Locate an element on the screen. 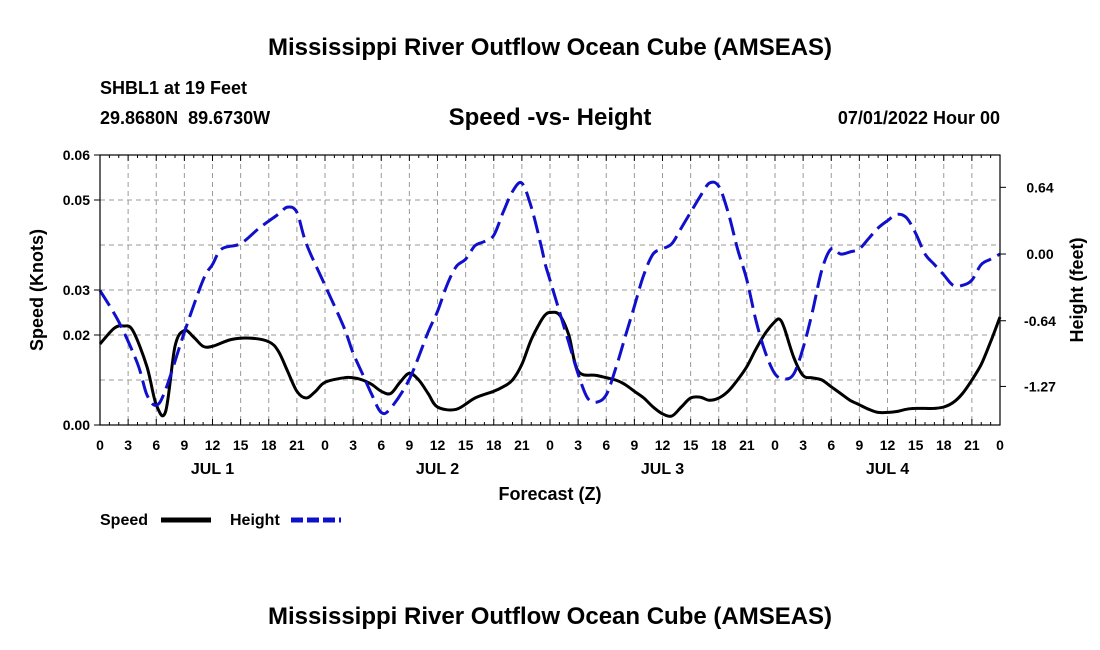 The image size is (1100, 650). legend-label-speed: Speed is located at coordinates (124, 520).